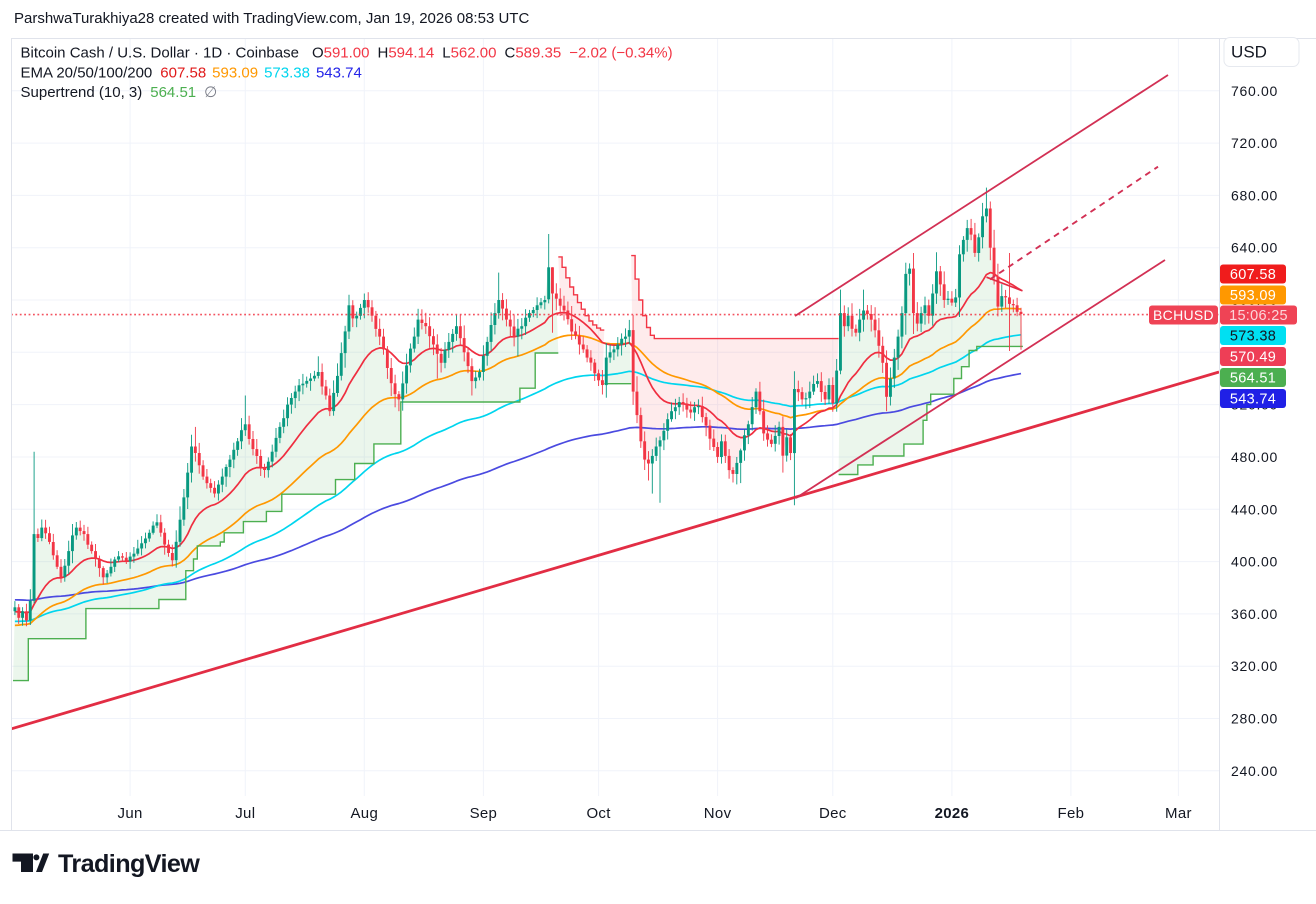 This screenshot has width=1316, height=904. Describe the element at coordinates (119, 92) in the screenshot. I see `svg-text:Supertrend (10, 3)564.51∅: Supertrend (10, 3) 564.51 ∅` at that location.